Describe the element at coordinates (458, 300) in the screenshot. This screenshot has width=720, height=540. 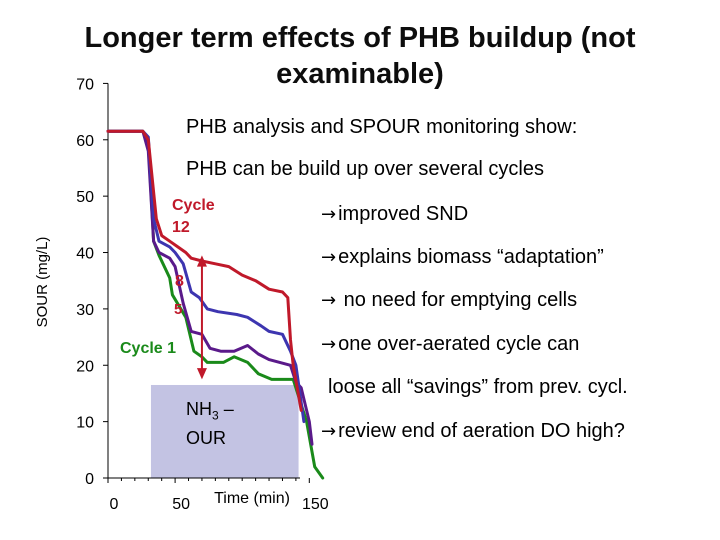
I see `bullet-text-5: no need for emptying cells` at that location.